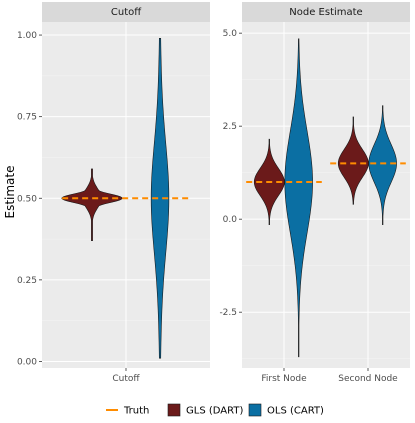 The height and width of the screenshot is (423, 415). I want to click on legend-label: OLS (CART), so click(295, 411).